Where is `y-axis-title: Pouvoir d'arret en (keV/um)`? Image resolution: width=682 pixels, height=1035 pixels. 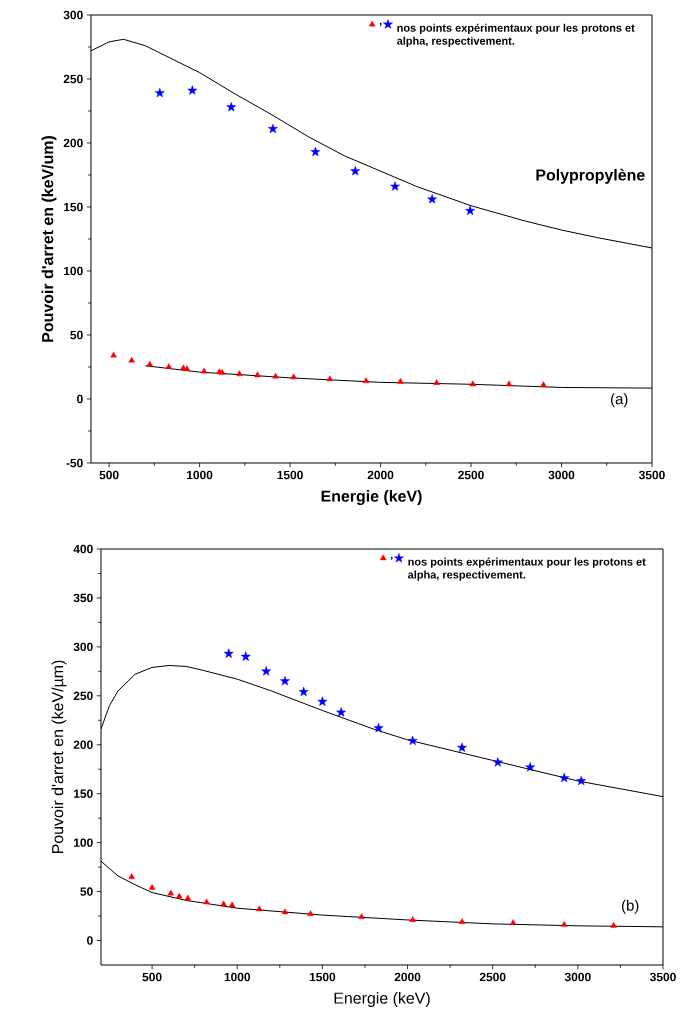
y-axis-title: Pouvoir d'arret en (keV/um) is located at coordinates (49, 239).